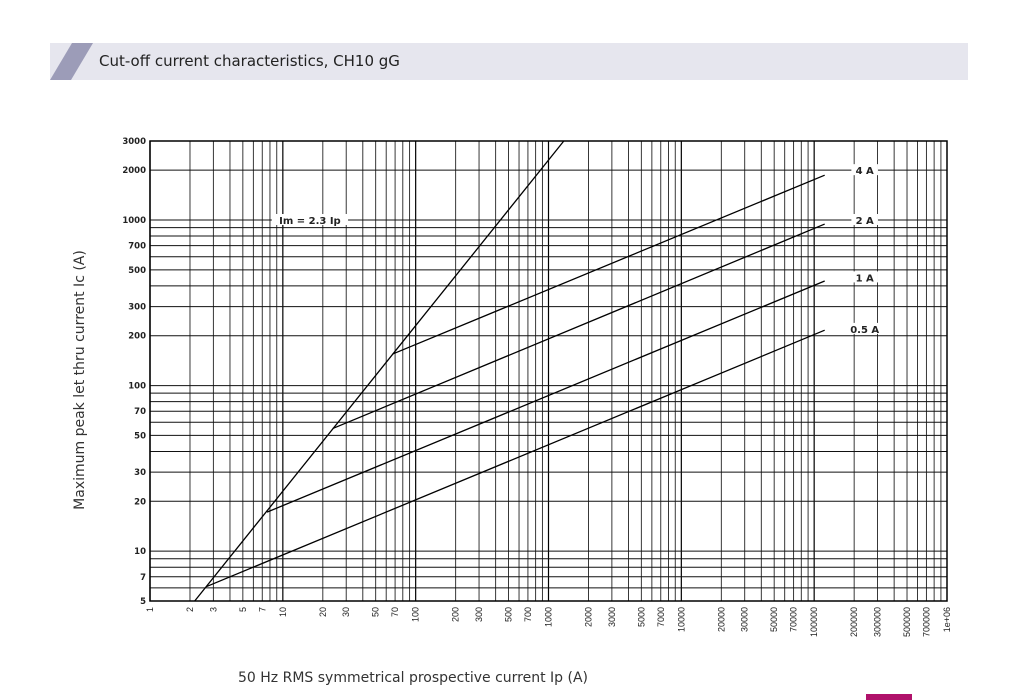  What do you see at coordinates (323, 612) in the screenshot?
I see `x-tick-label: 20` at bounding box center [323, 612].